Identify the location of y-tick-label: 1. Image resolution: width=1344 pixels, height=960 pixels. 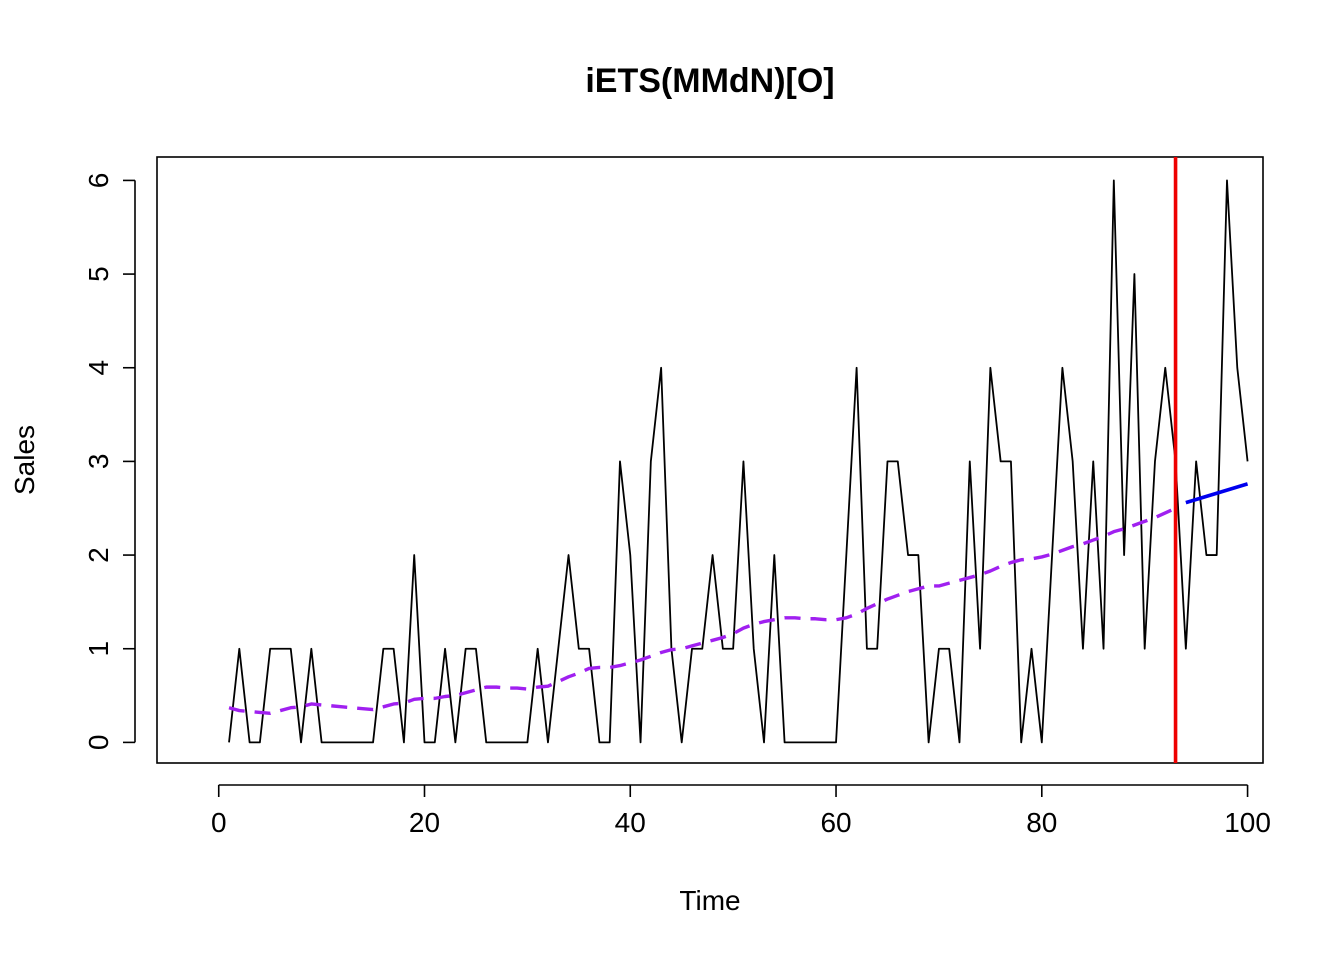
(98, 649).